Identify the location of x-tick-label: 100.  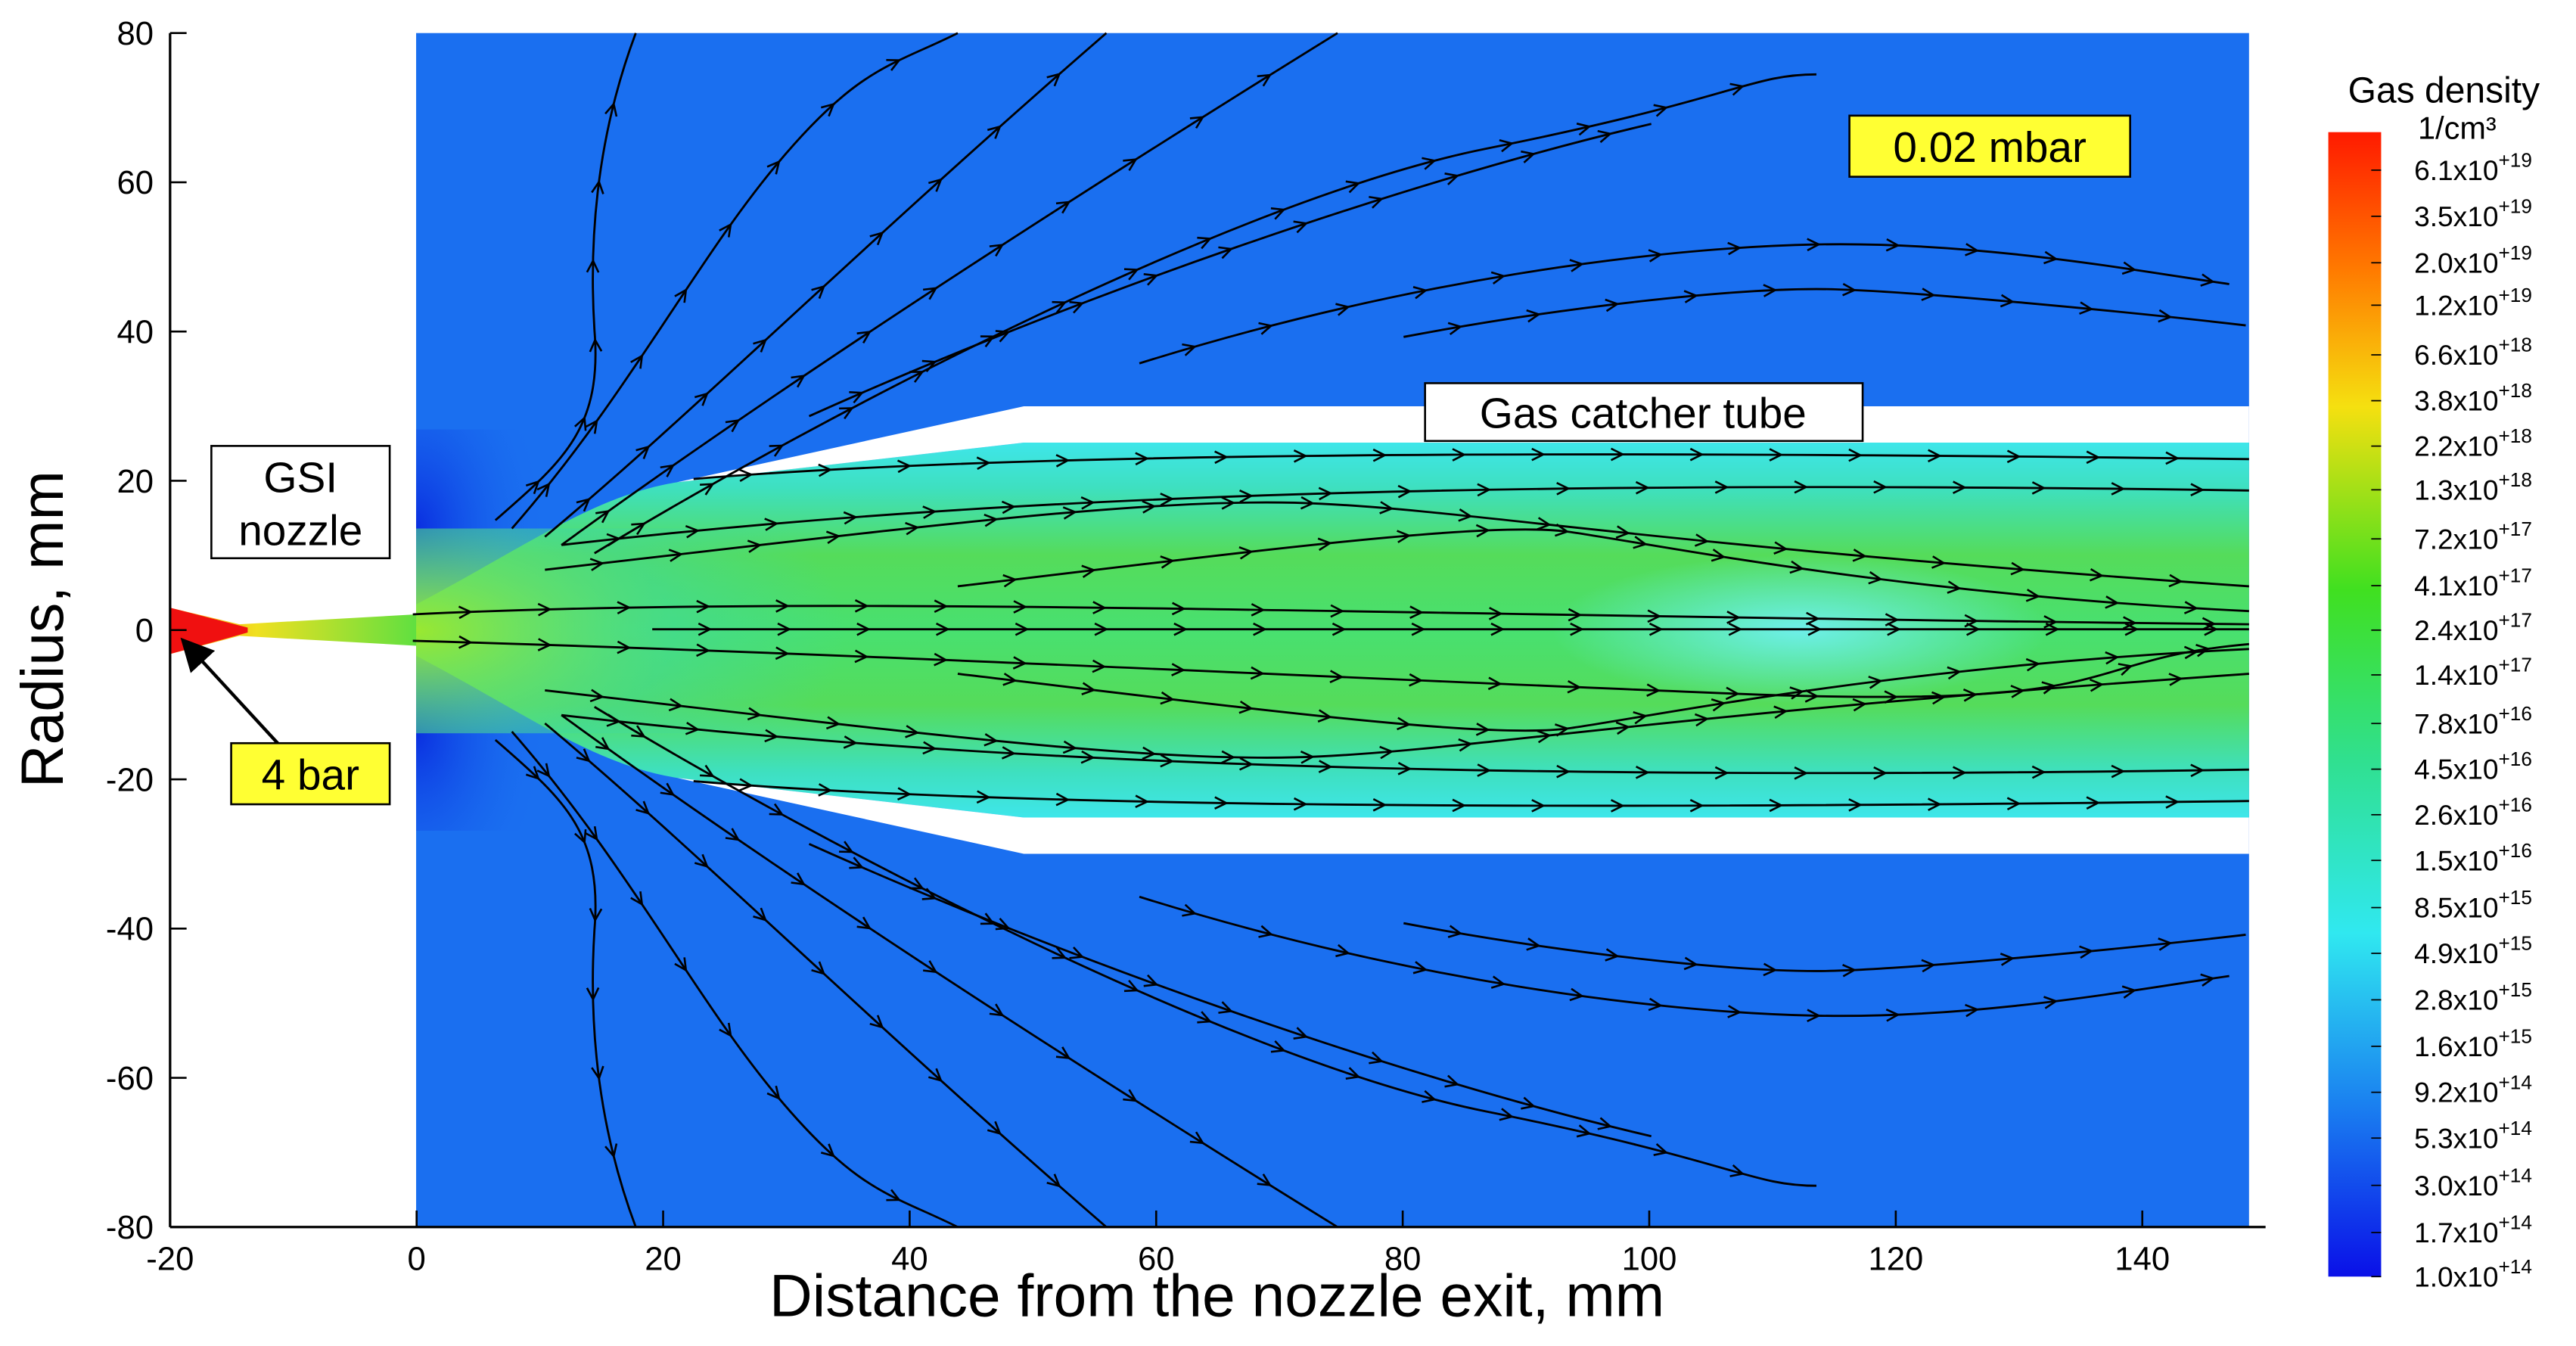
(1649, 1259).